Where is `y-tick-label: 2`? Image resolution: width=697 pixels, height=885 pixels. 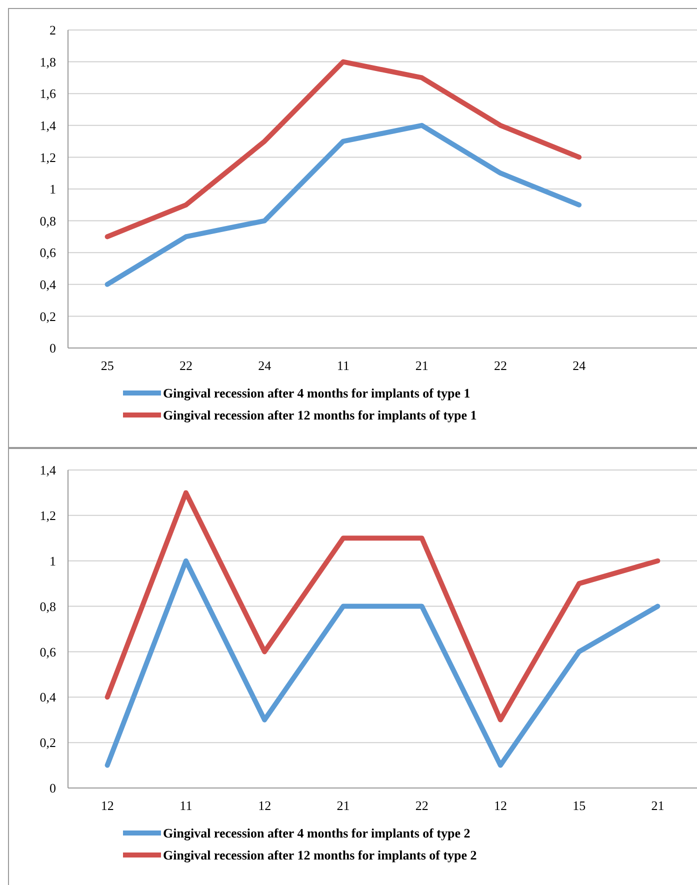
y-tick-label: 2 is located at coordinates (53, 30).